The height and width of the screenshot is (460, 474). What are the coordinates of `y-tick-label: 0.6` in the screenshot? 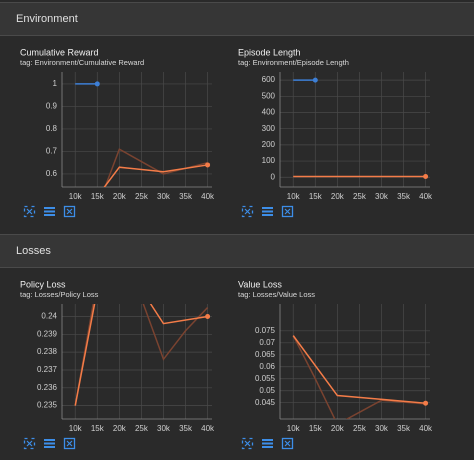 It's located at (52, 173).